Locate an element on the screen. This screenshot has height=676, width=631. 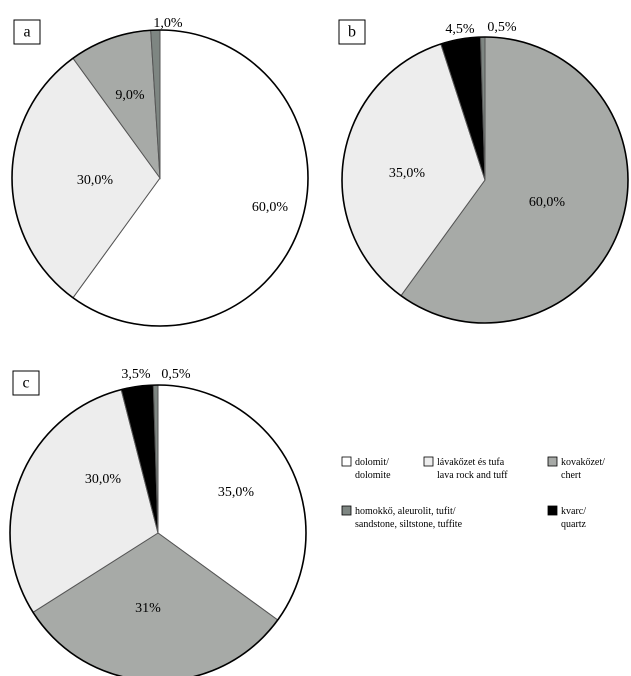
panel-label-a: a is located at coordinates (26, 32).